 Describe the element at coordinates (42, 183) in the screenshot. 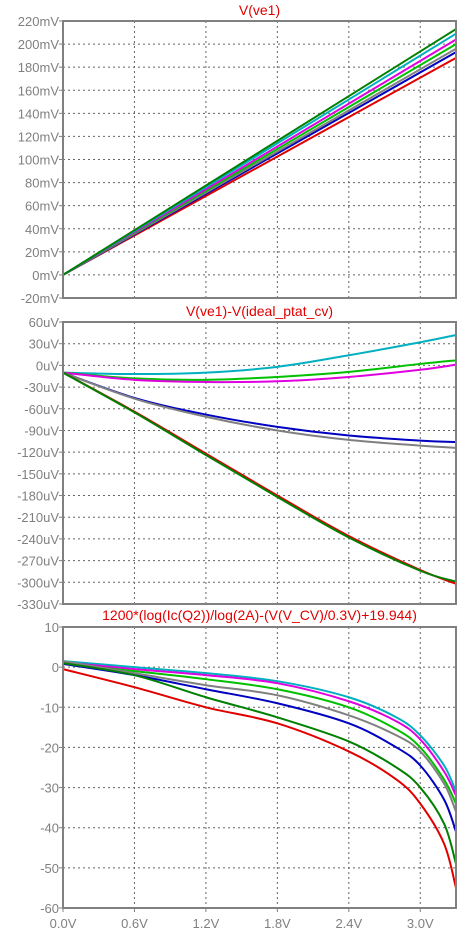

I see `y-tick-label: 80mV` at that location.